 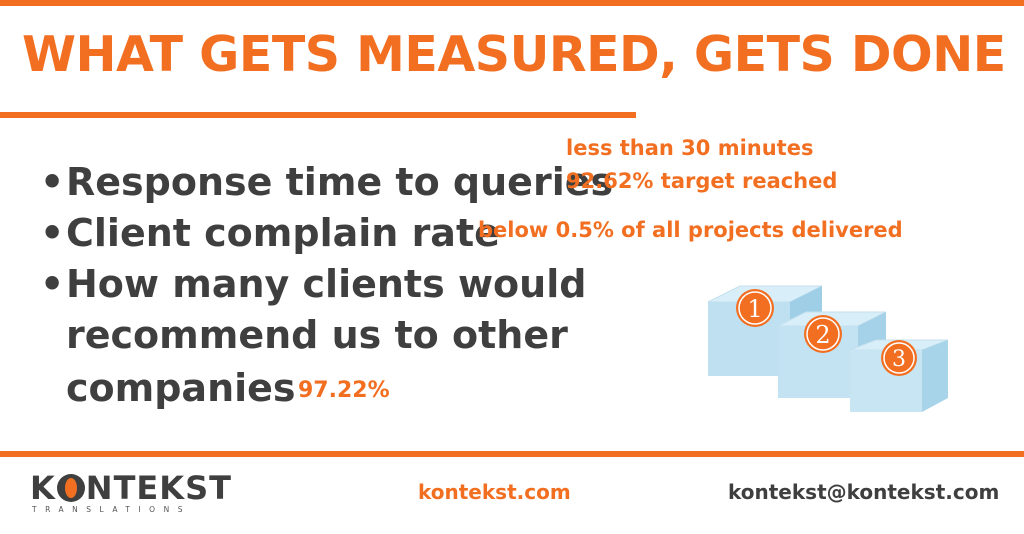 What do you see at coordinates (70, 488) in the screenshot?
I see `logo-o-icon` at bounding box center [70, 488].